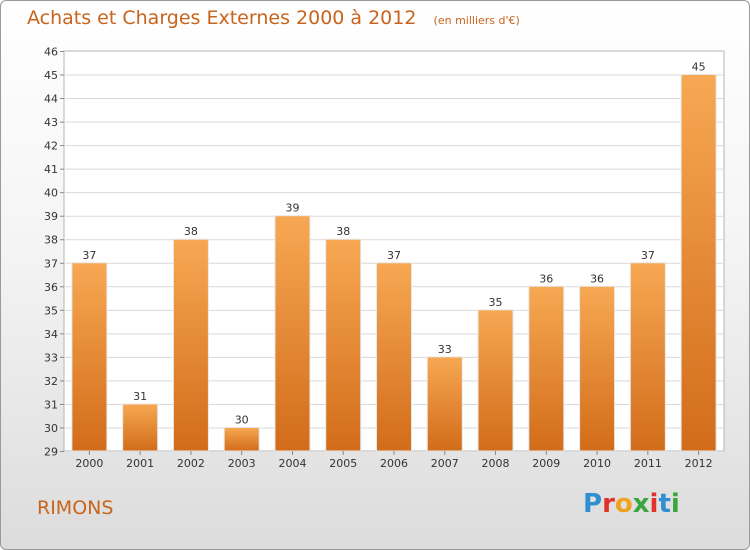 This screenshot has height=550, width=750. What do you see at coordinates (641, 504) in the screenshot?
I see `logo-letter: x` at bounding box center [641, 504].